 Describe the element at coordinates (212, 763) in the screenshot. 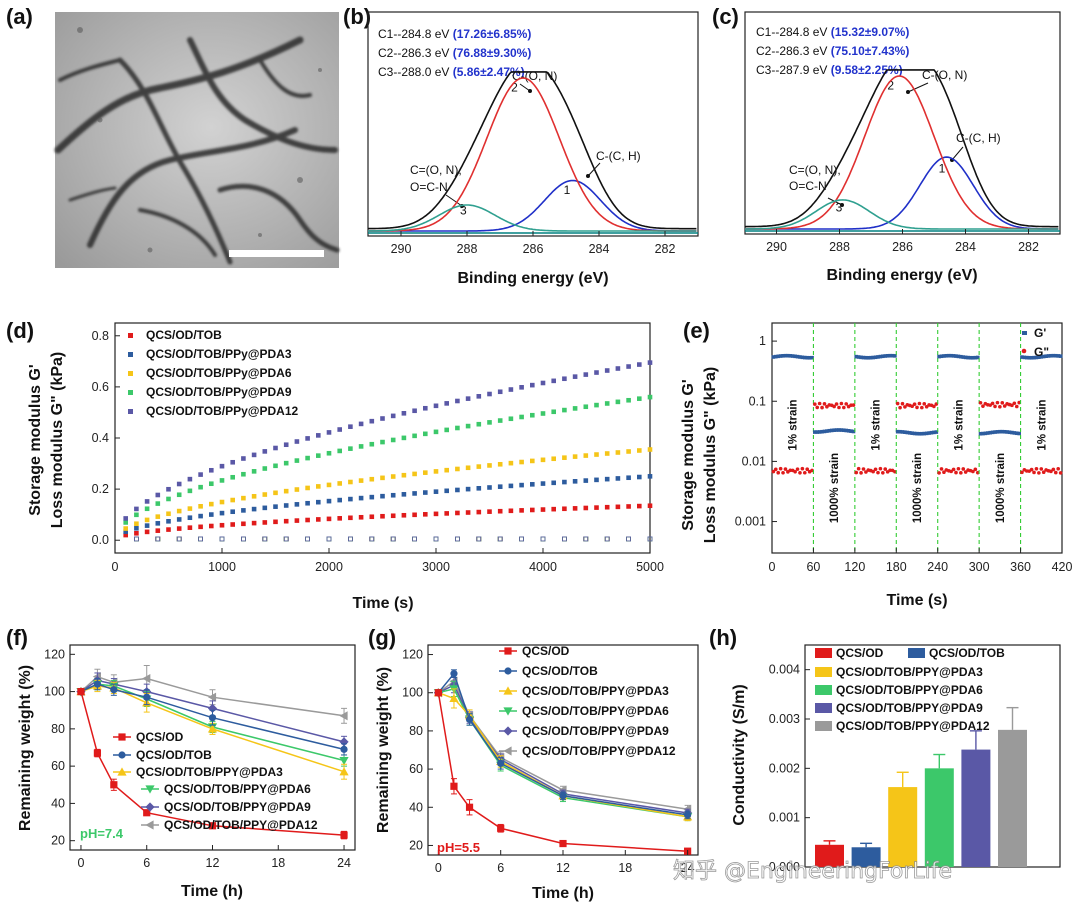

I see `series-line` at that location.